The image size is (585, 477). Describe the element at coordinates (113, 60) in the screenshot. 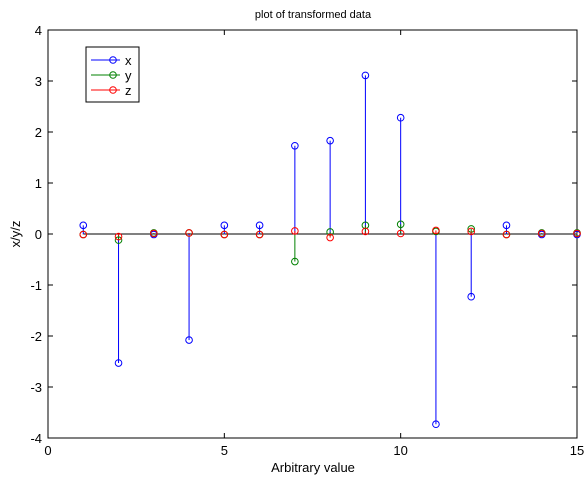

I see `legend-marker-x` at that location.